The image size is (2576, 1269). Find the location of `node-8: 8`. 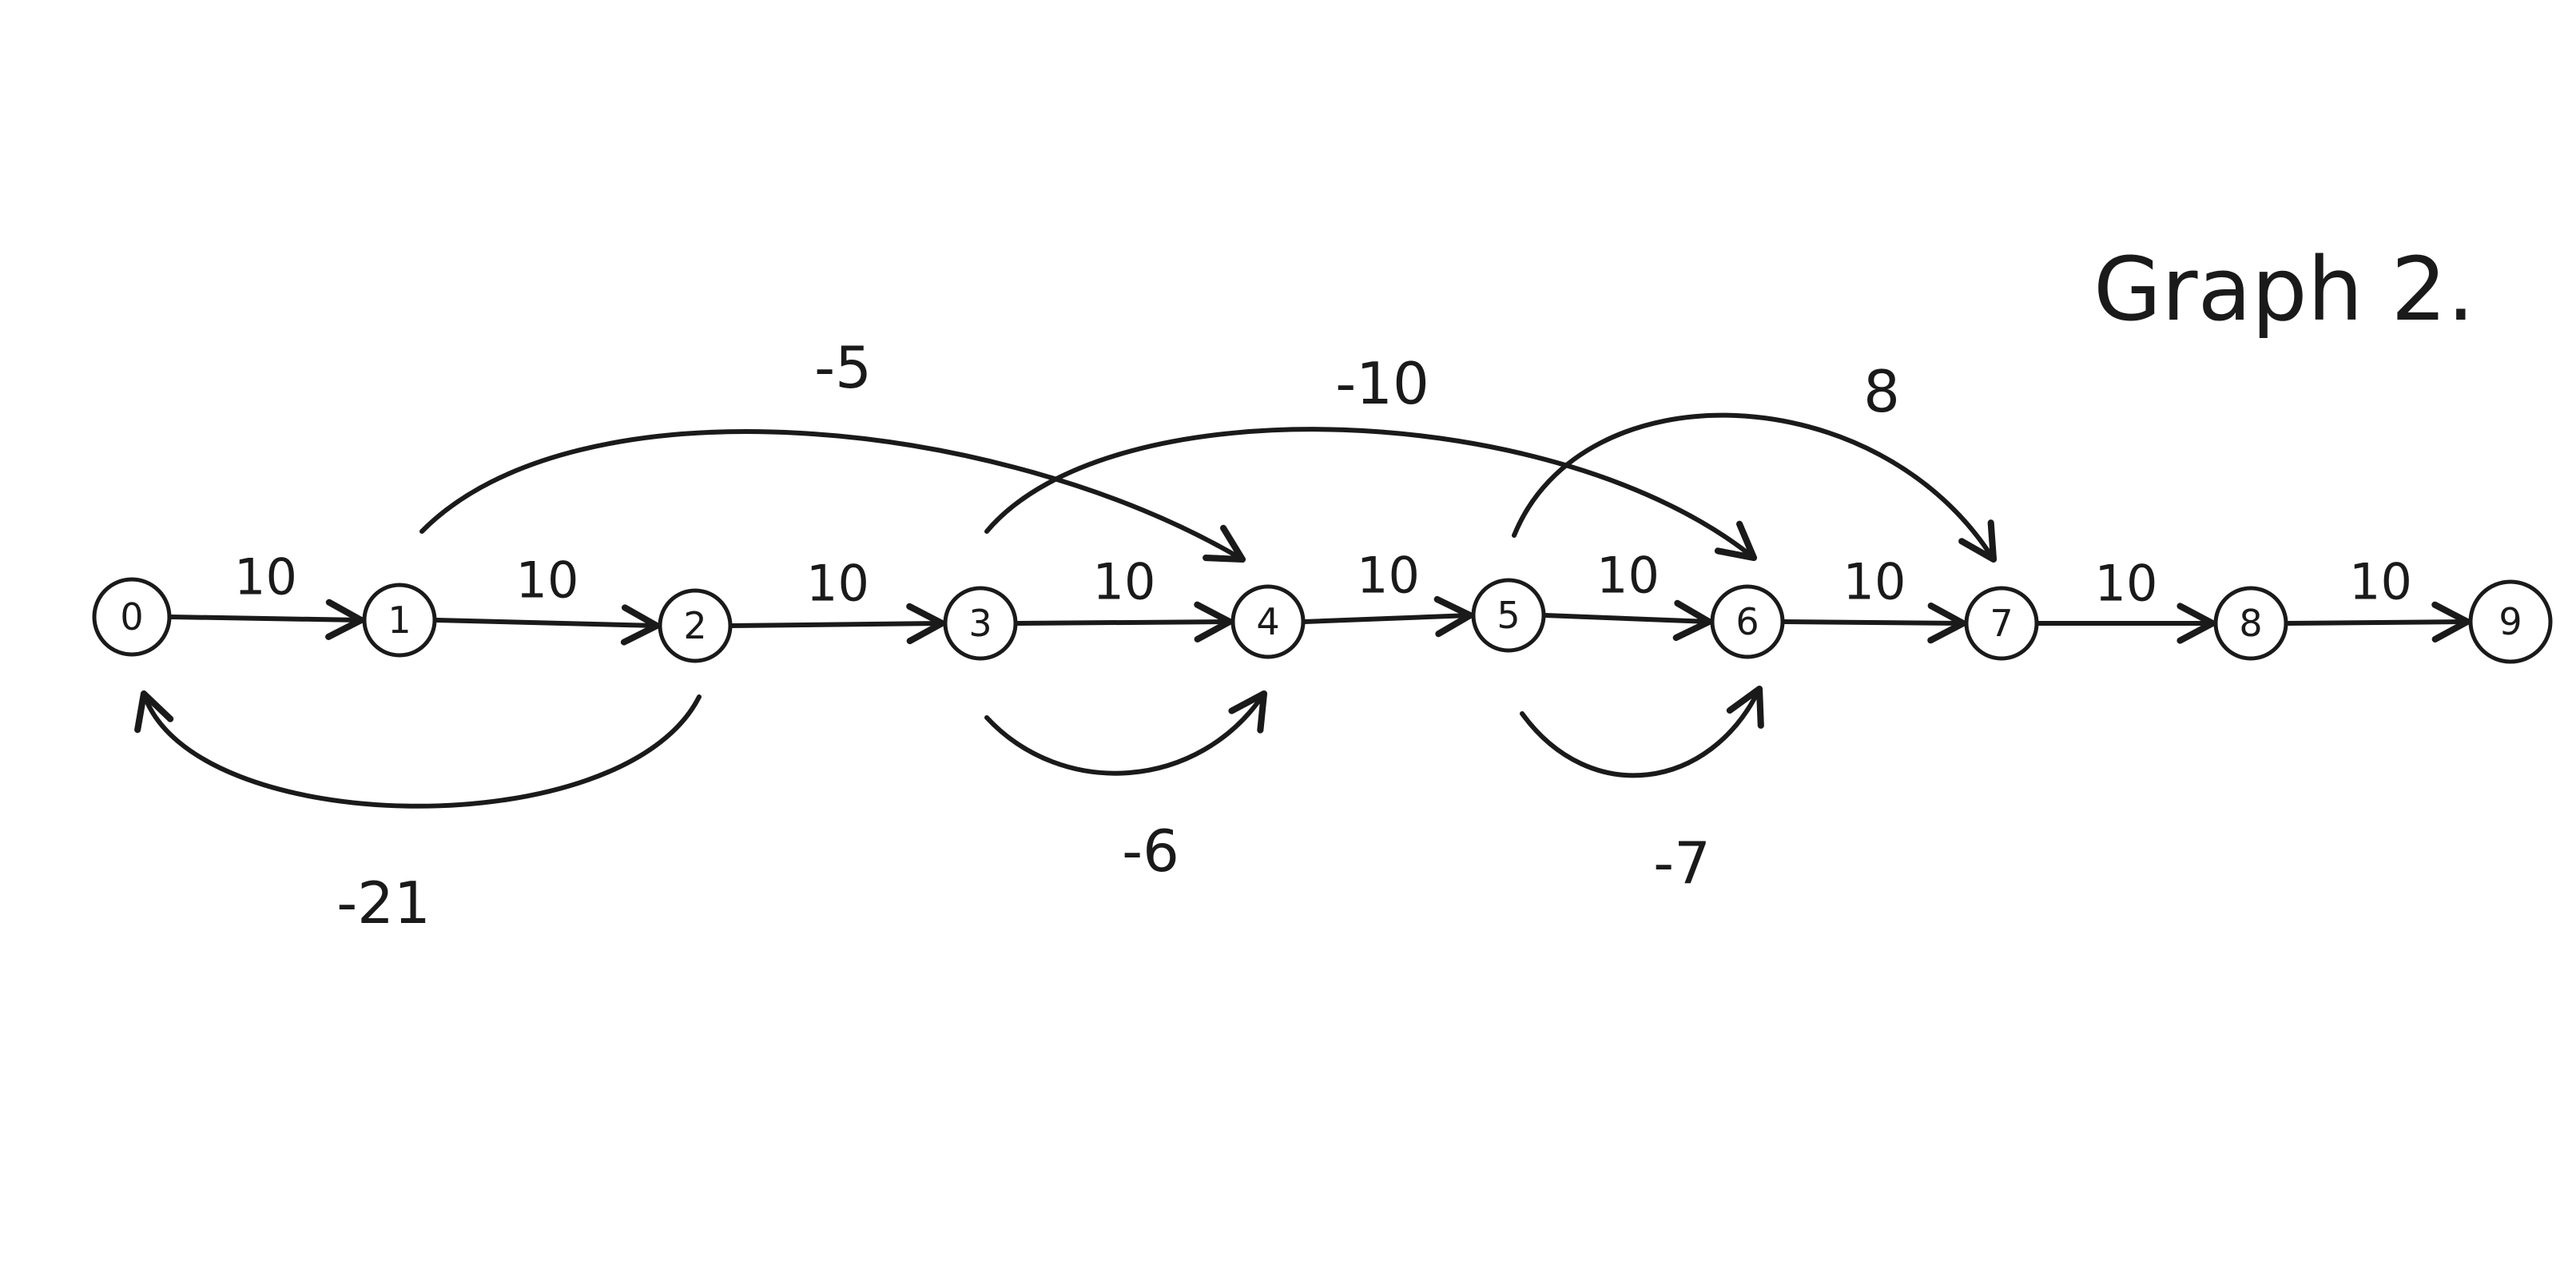

node-8: 8 is located at coordinates (2250, 623).